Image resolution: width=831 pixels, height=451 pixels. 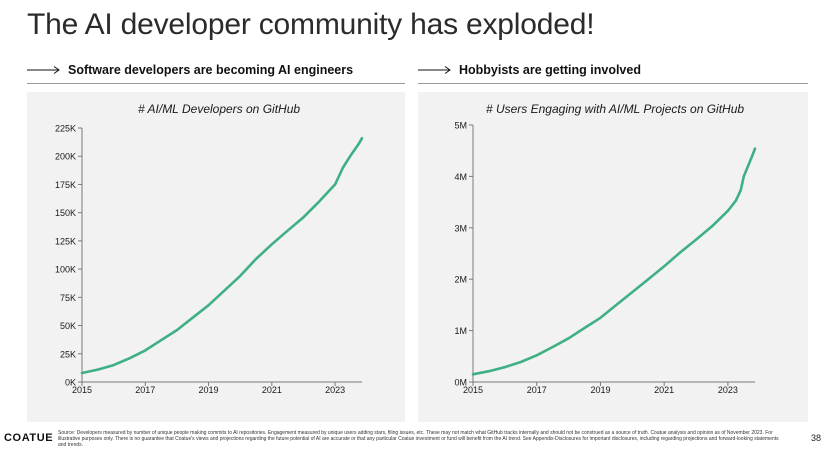 What do you see at coordinates (460, 177) in the screenshot?
I see `y-tick-label: 4M` at bounding box center [460, 177].